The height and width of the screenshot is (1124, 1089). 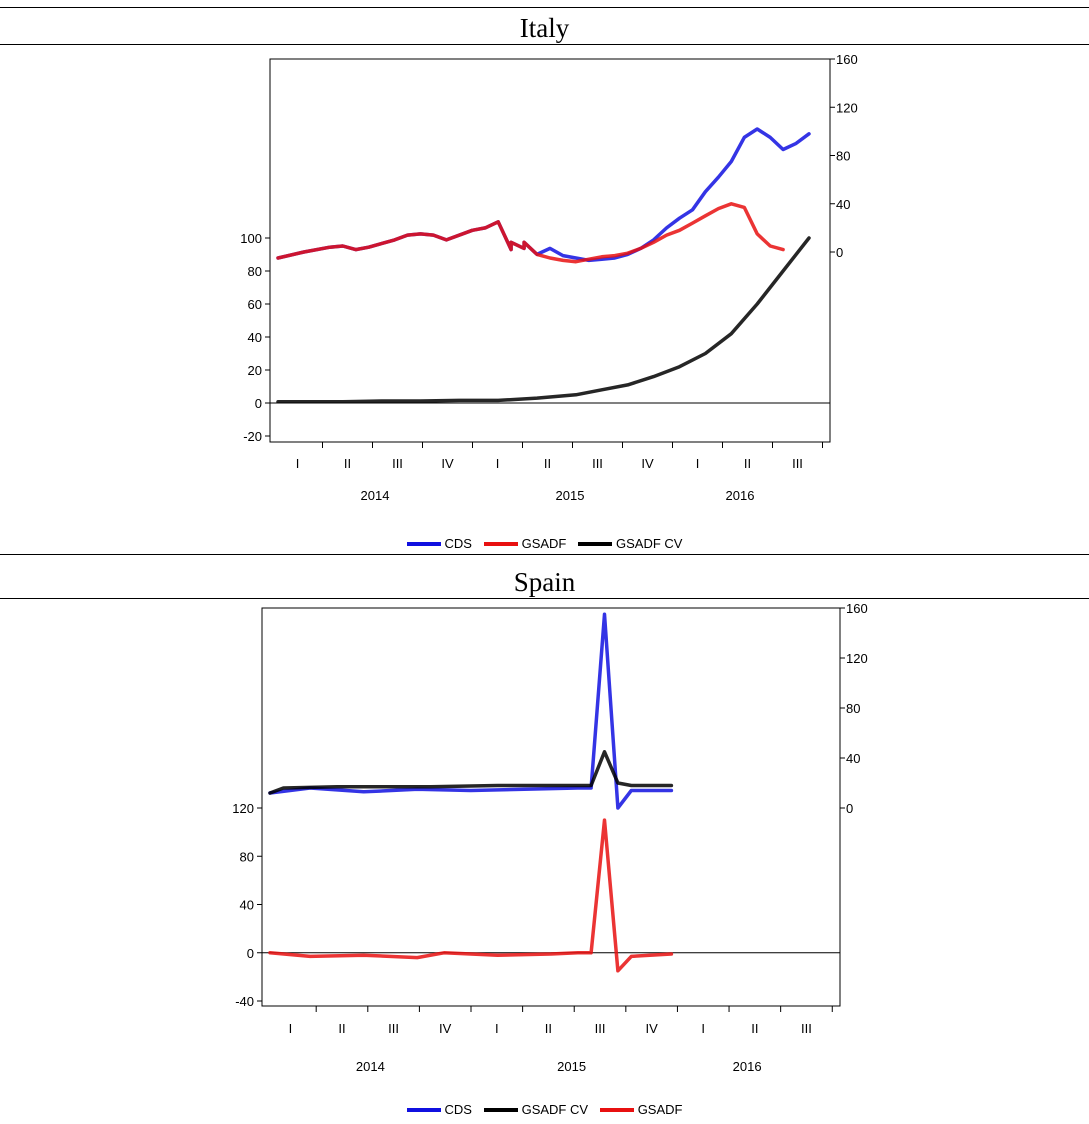 I want to click on top-rule, so click(x=544, y=7).